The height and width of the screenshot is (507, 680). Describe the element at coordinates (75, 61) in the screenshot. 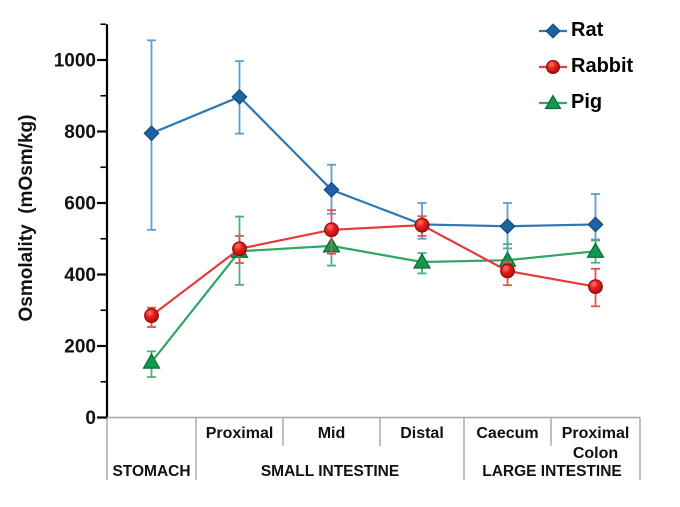

I see `svg-text: 1000` at that location.